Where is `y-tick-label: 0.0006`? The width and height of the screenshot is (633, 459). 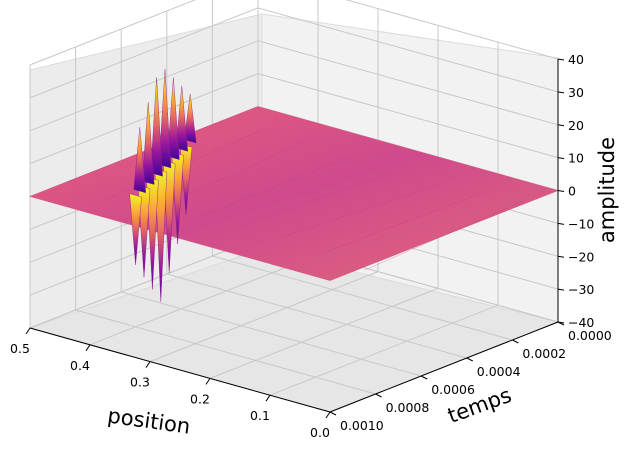 y-tick-label: 0.0006 is located at coordinates (453, 389).